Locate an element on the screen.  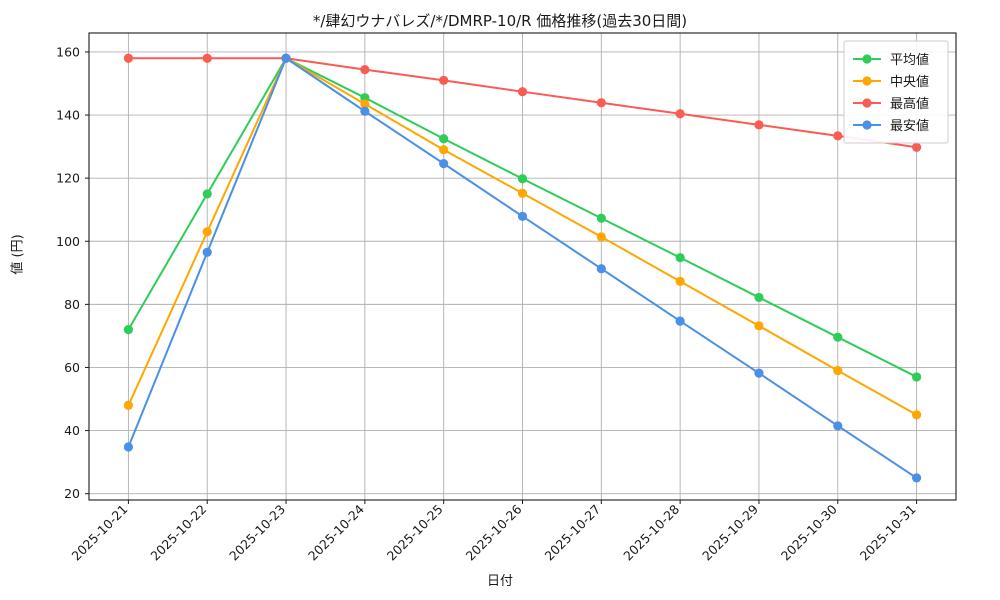
y-tick-label: 40 is located at coordinates (72, 430).